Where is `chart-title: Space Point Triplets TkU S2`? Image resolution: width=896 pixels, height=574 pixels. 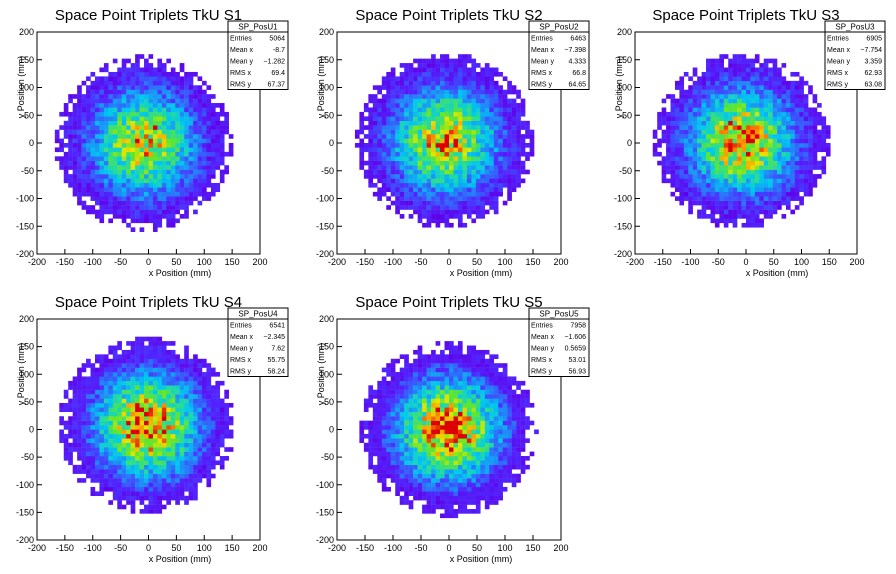 chart-title: Space Point Triplets TkU S2 is located at coordinates (448, 15).